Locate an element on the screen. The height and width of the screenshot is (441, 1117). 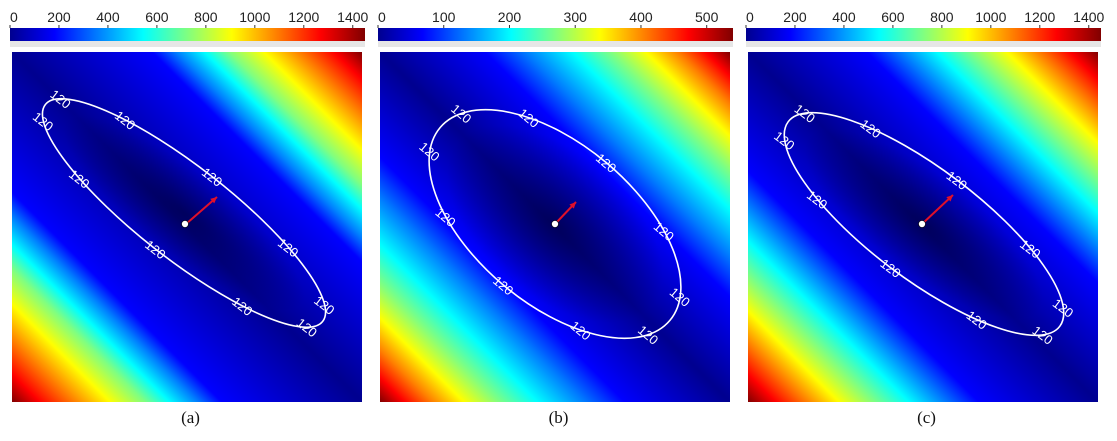
colorbar-tick-label: 300 is located at coordinates (576, 17).